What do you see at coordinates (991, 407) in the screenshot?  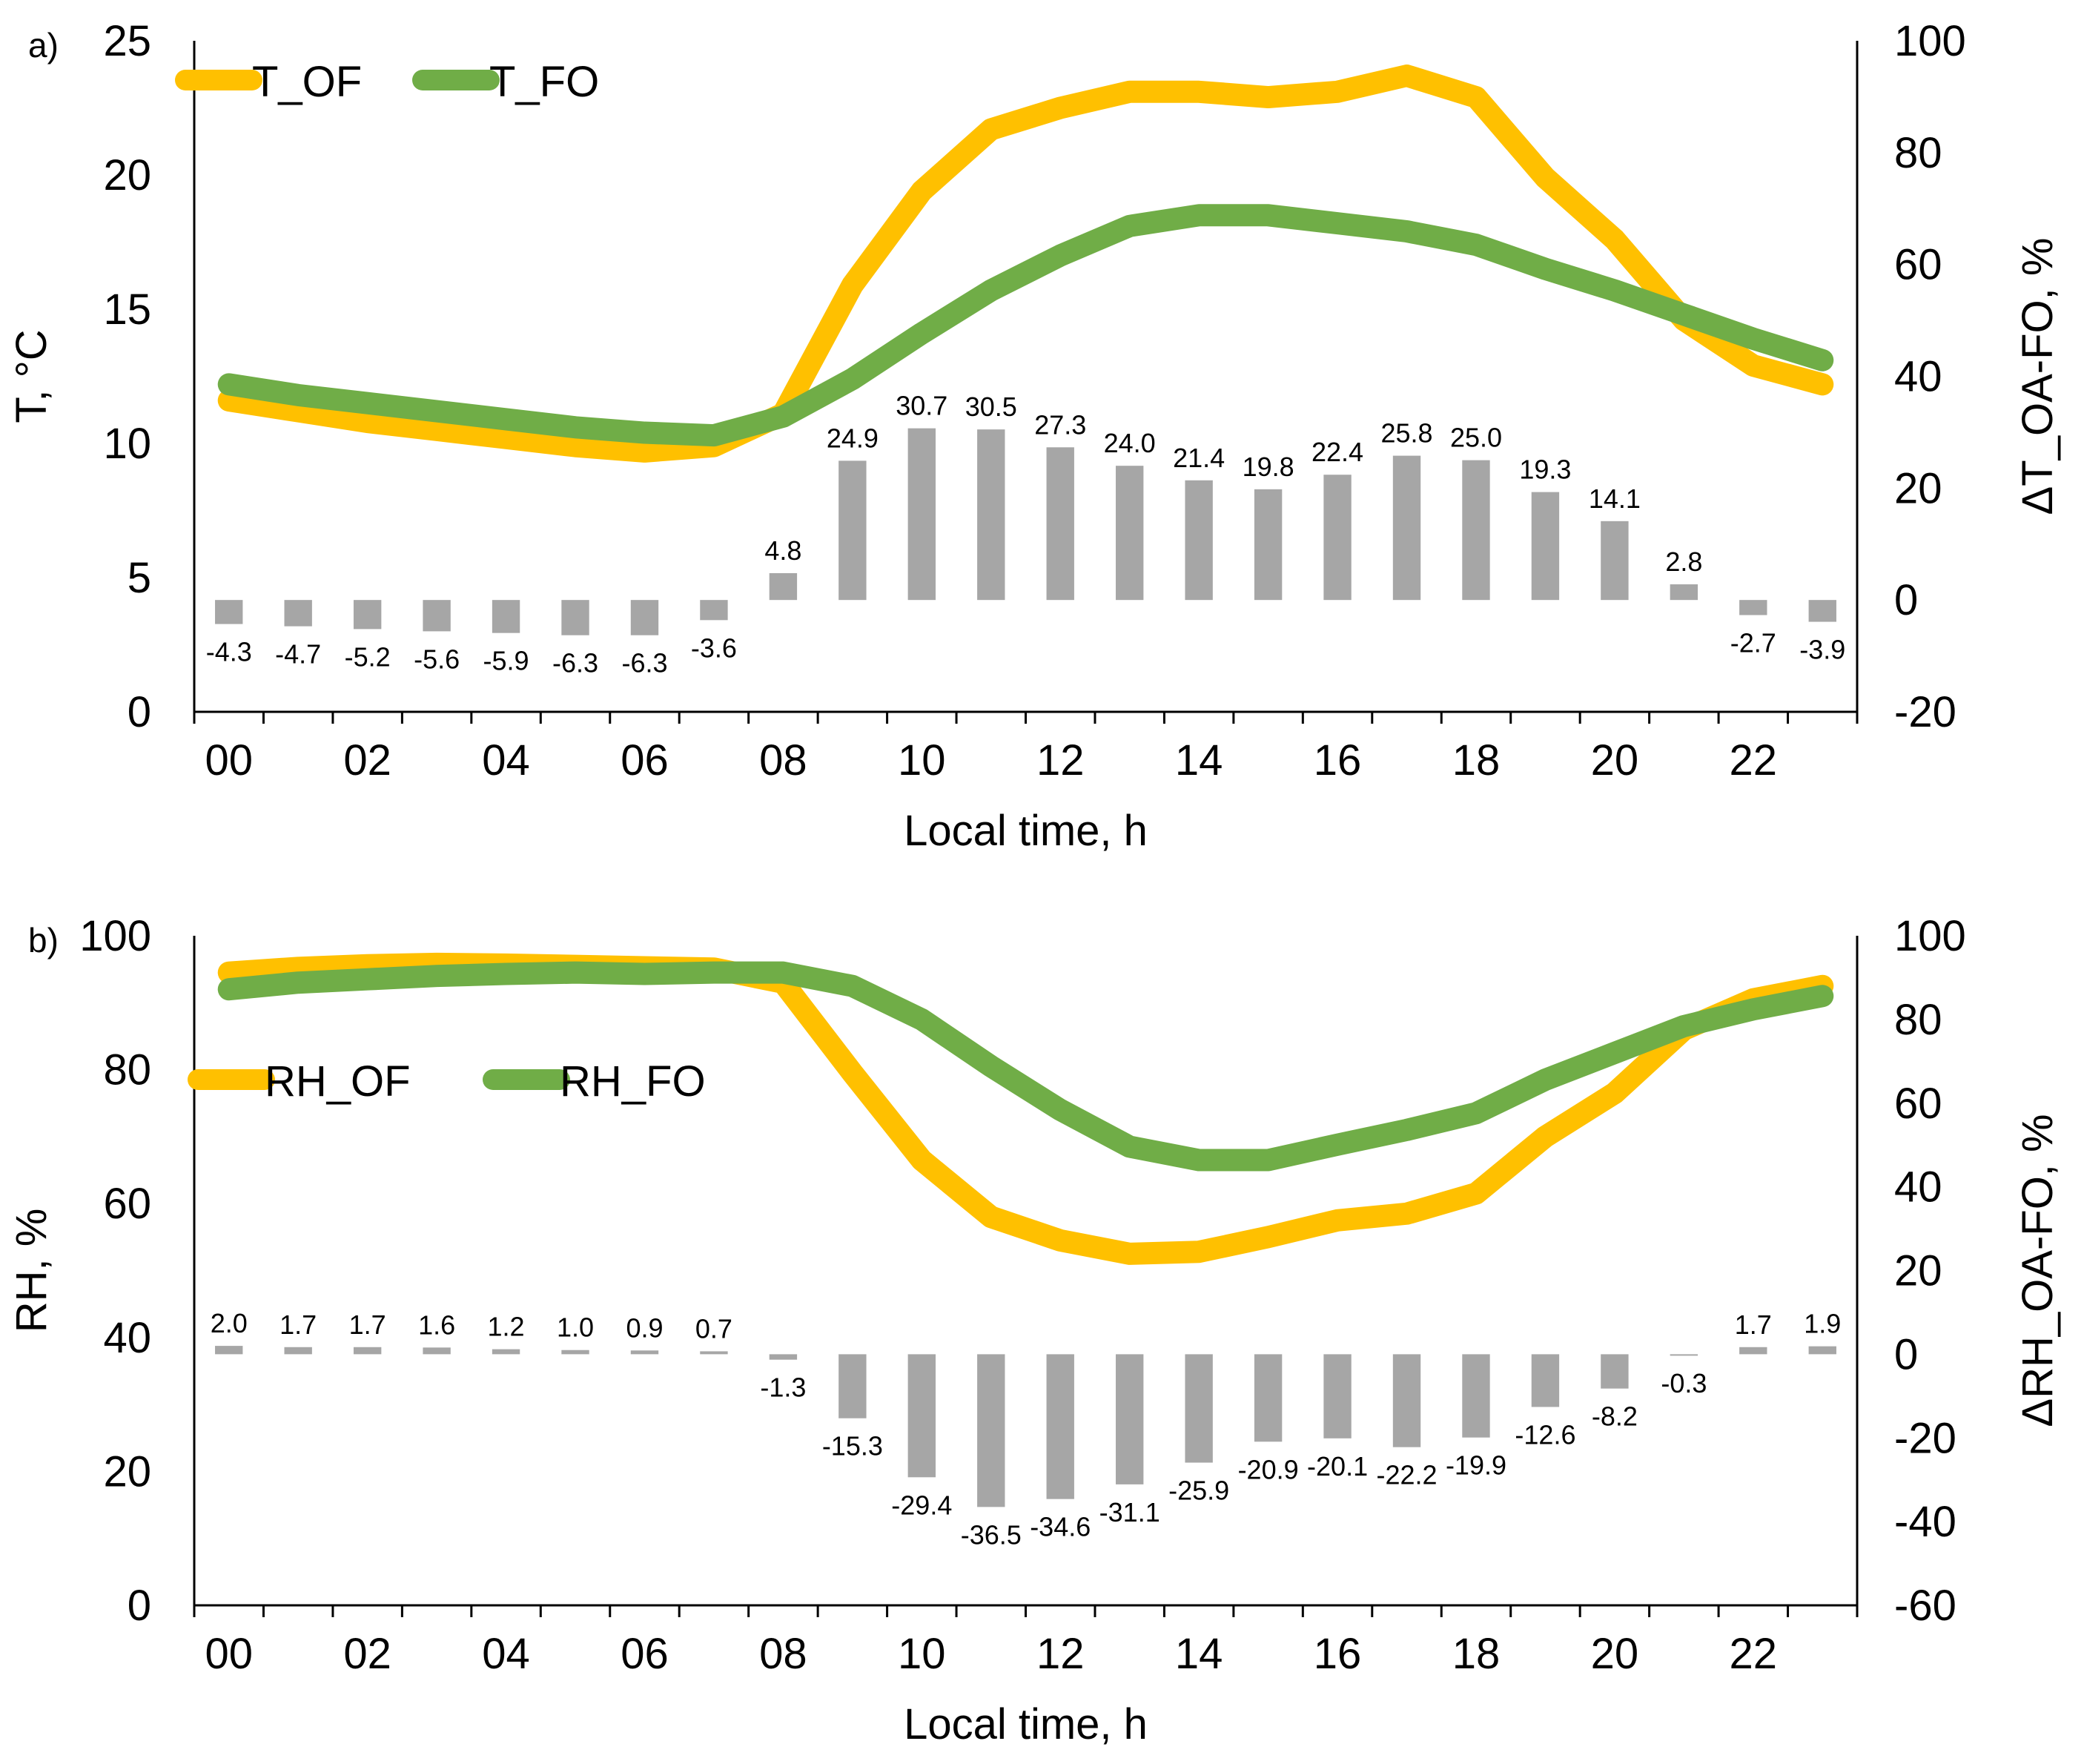 I see `bar-label: 30.5` at bounding box center [991, 407].